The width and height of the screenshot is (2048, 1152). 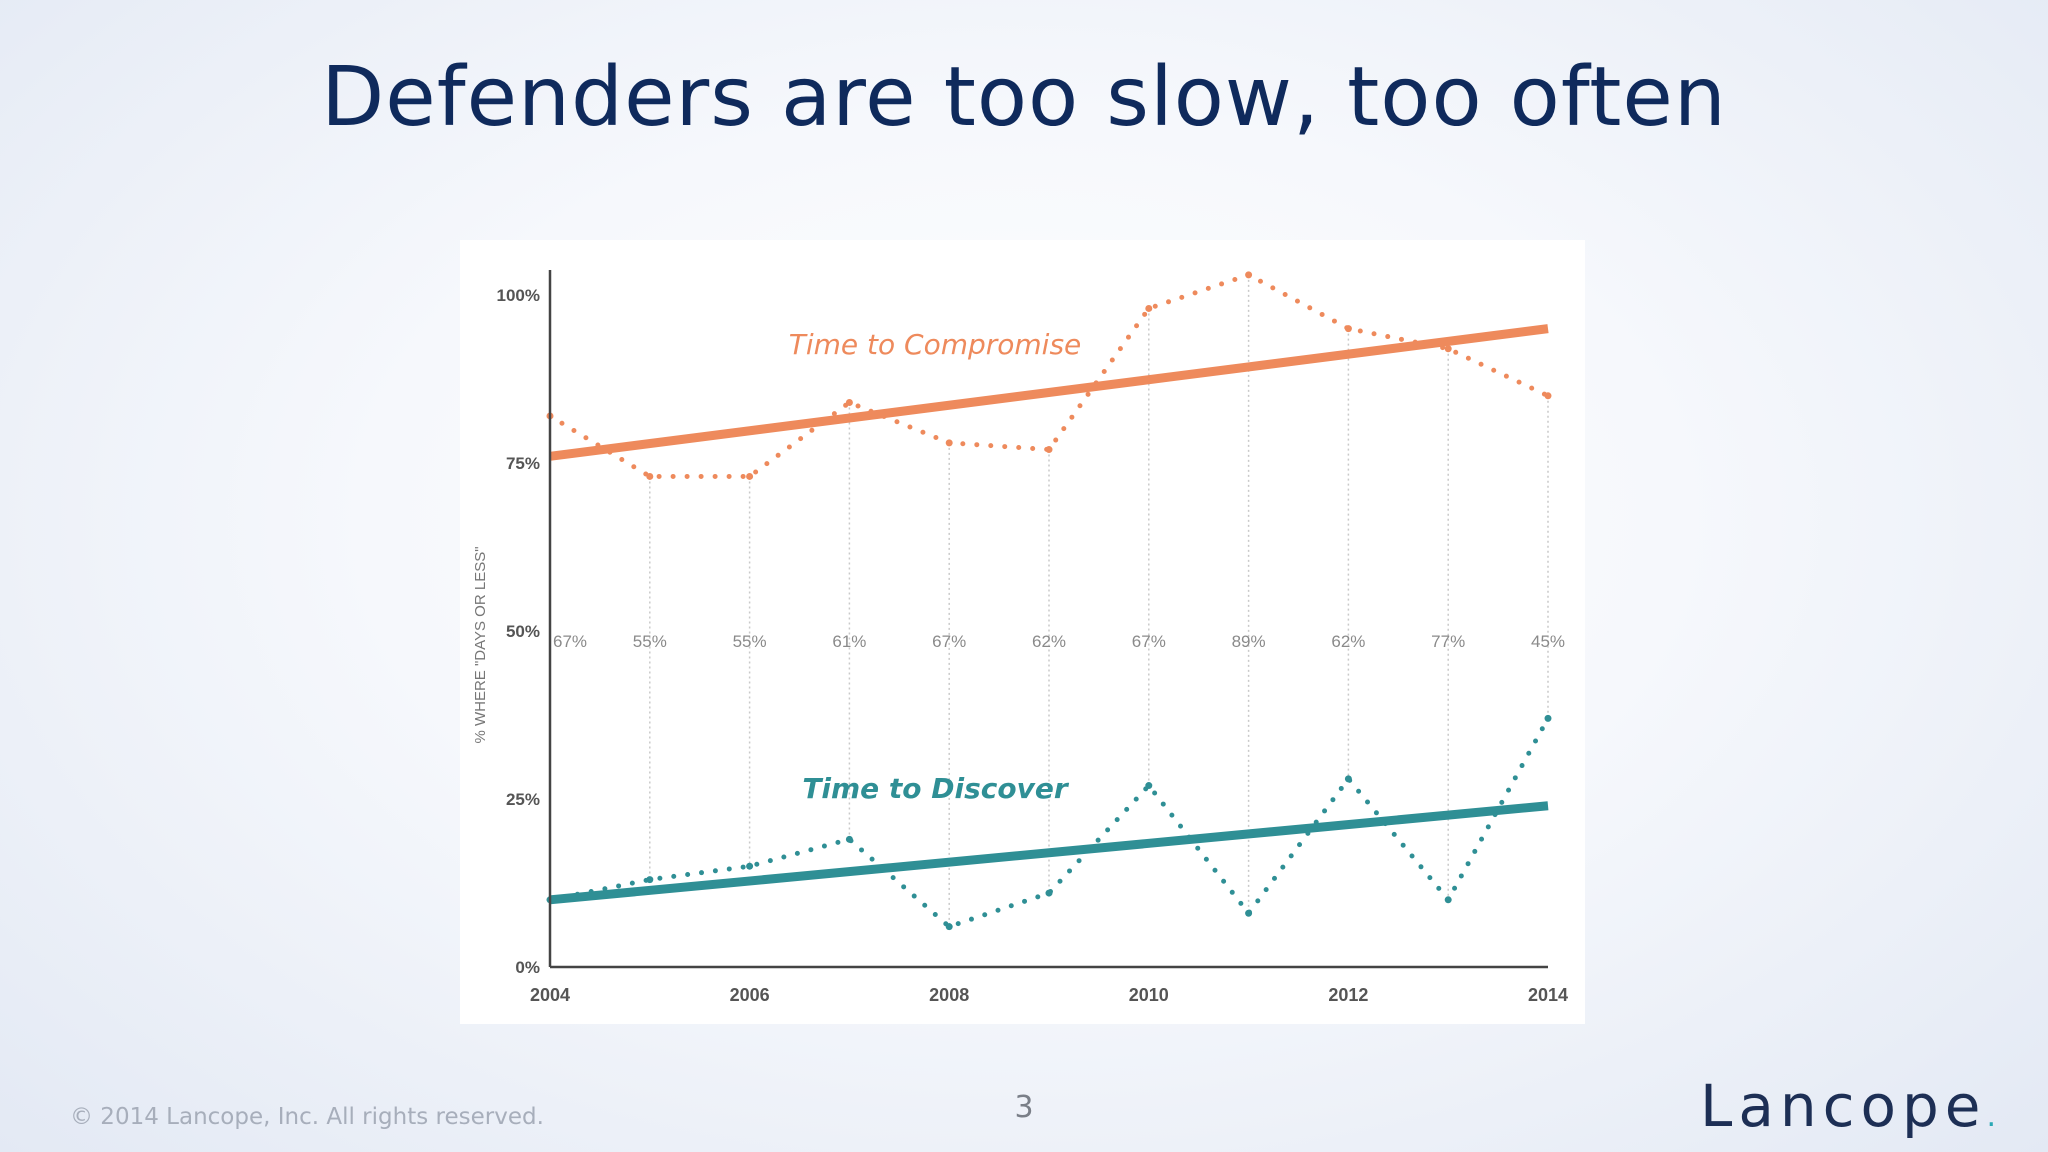 What do you see at coordinates (750, 866) in the screenshot?
I see `data-point-1-2006` at bounding box center [750, 866].